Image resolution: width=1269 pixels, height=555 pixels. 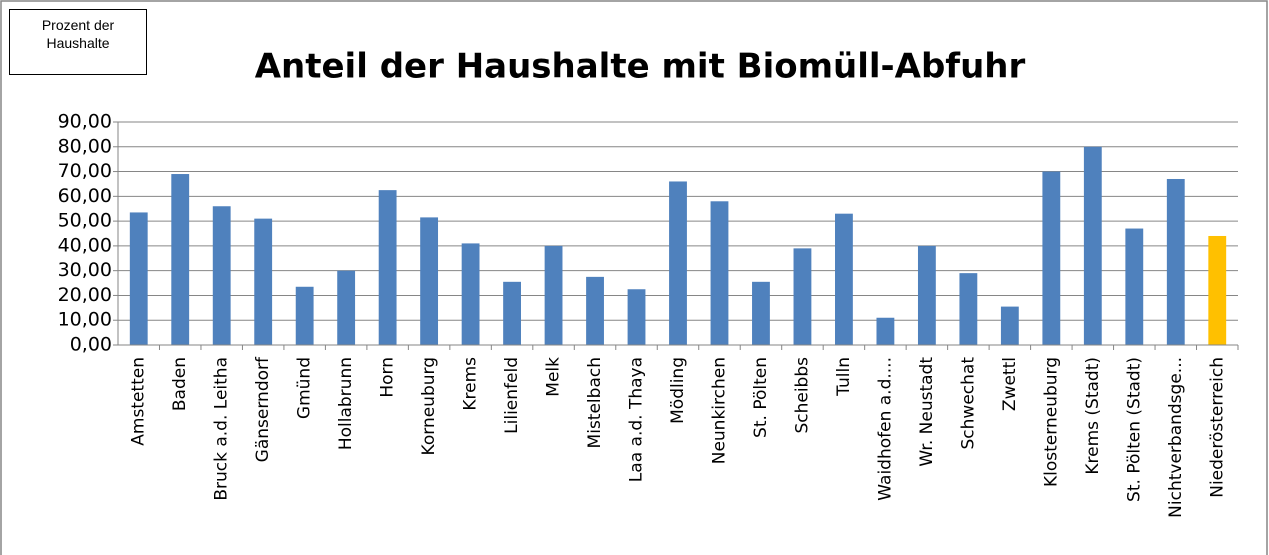 I want to click on y-tick-label: 0,00, so click(x=91, y=345).